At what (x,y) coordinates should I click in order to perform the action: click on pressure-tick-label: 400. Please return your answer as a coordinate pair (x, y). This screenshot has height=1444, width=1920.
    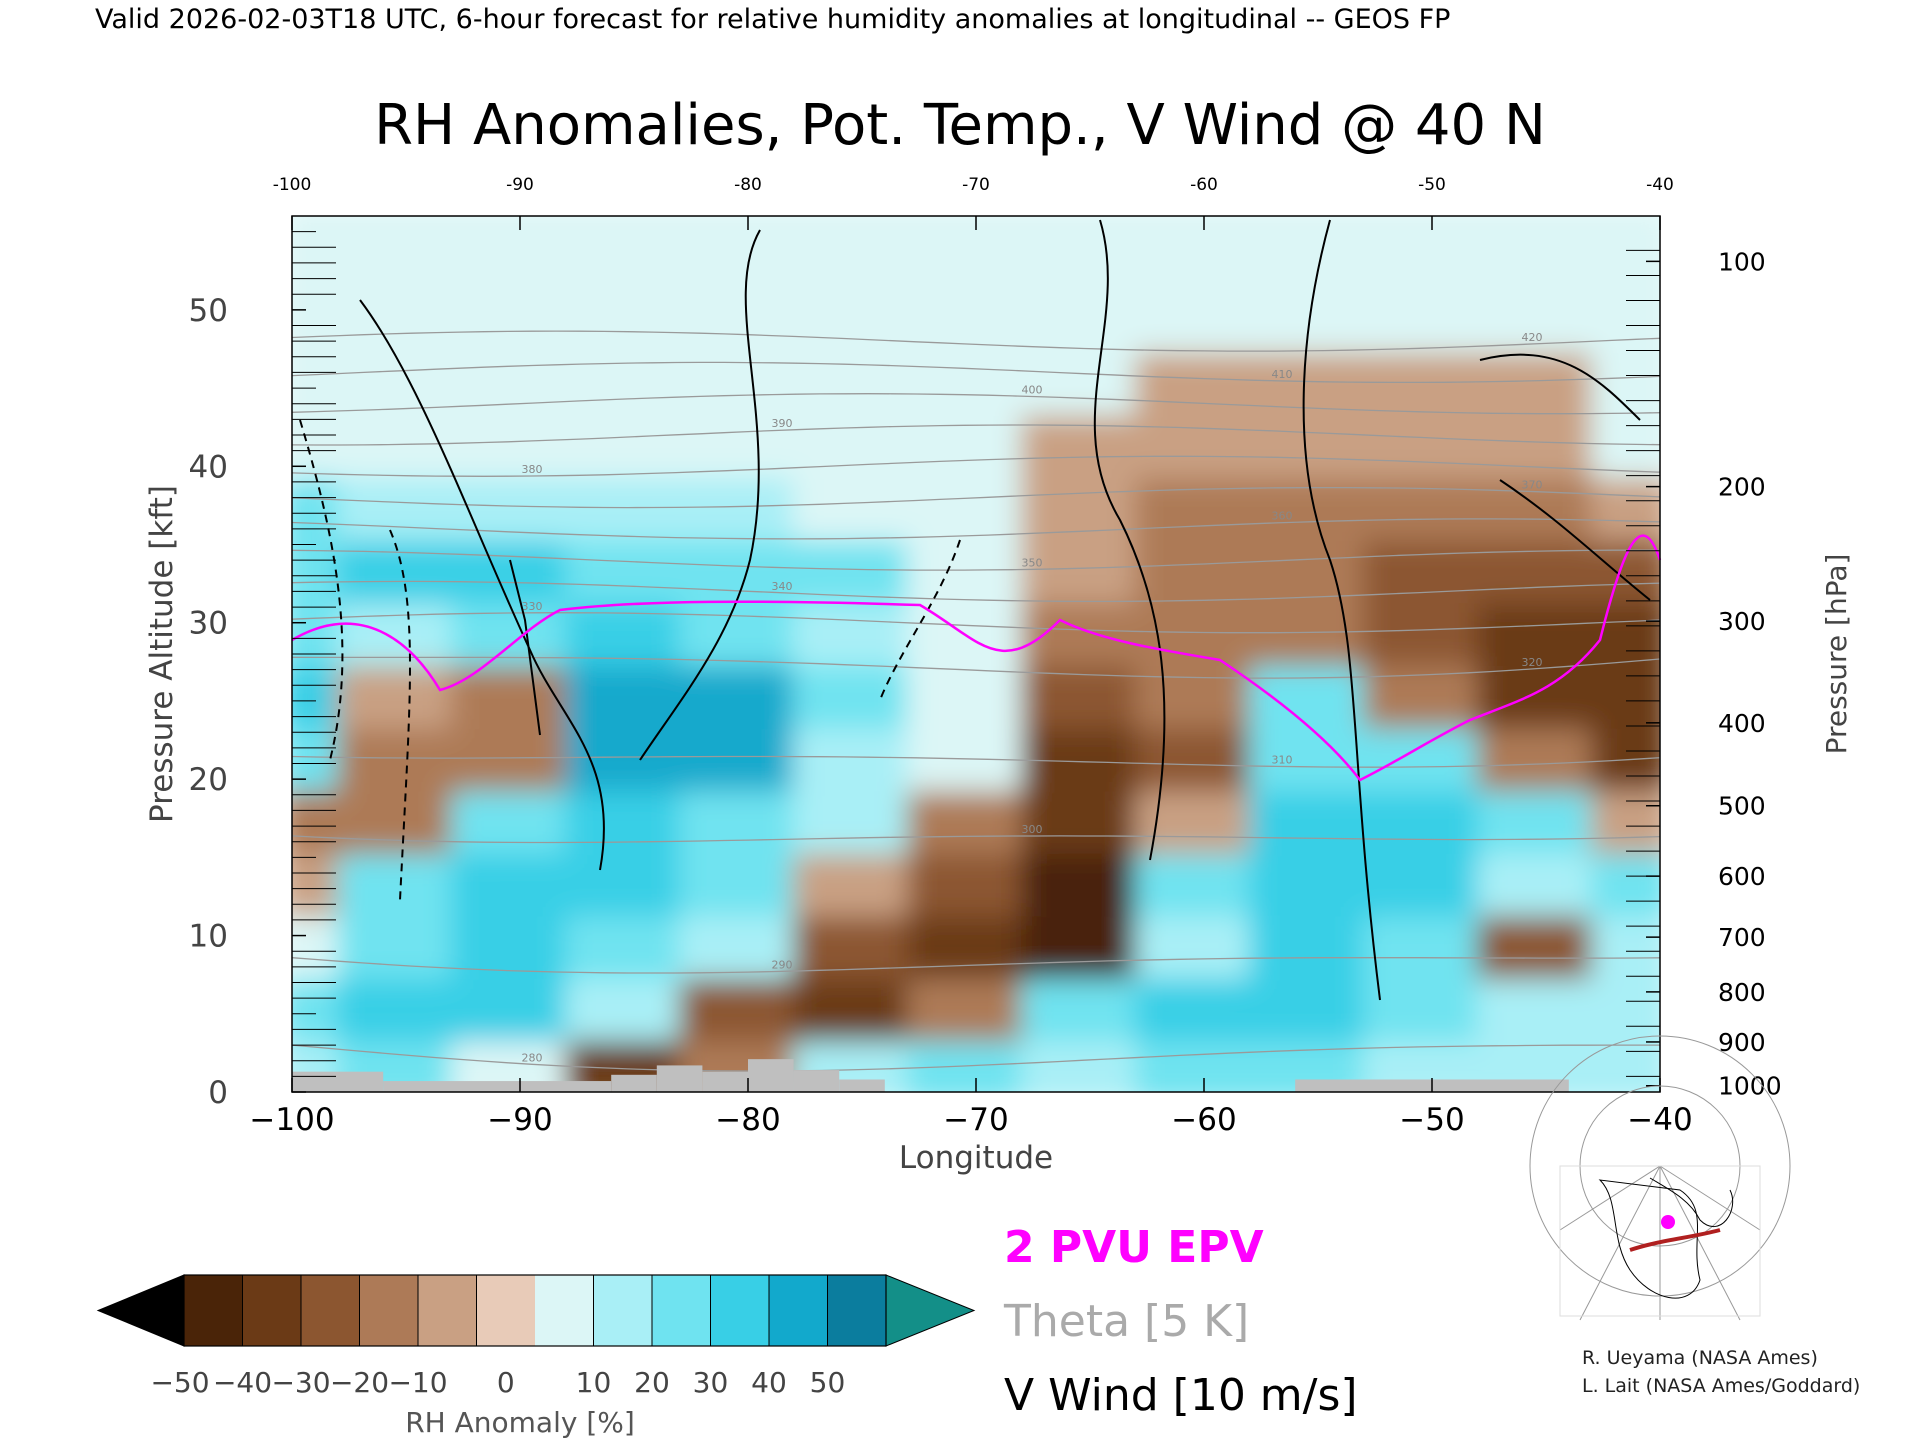
    Looking at the image, I should click on (1742, 723).